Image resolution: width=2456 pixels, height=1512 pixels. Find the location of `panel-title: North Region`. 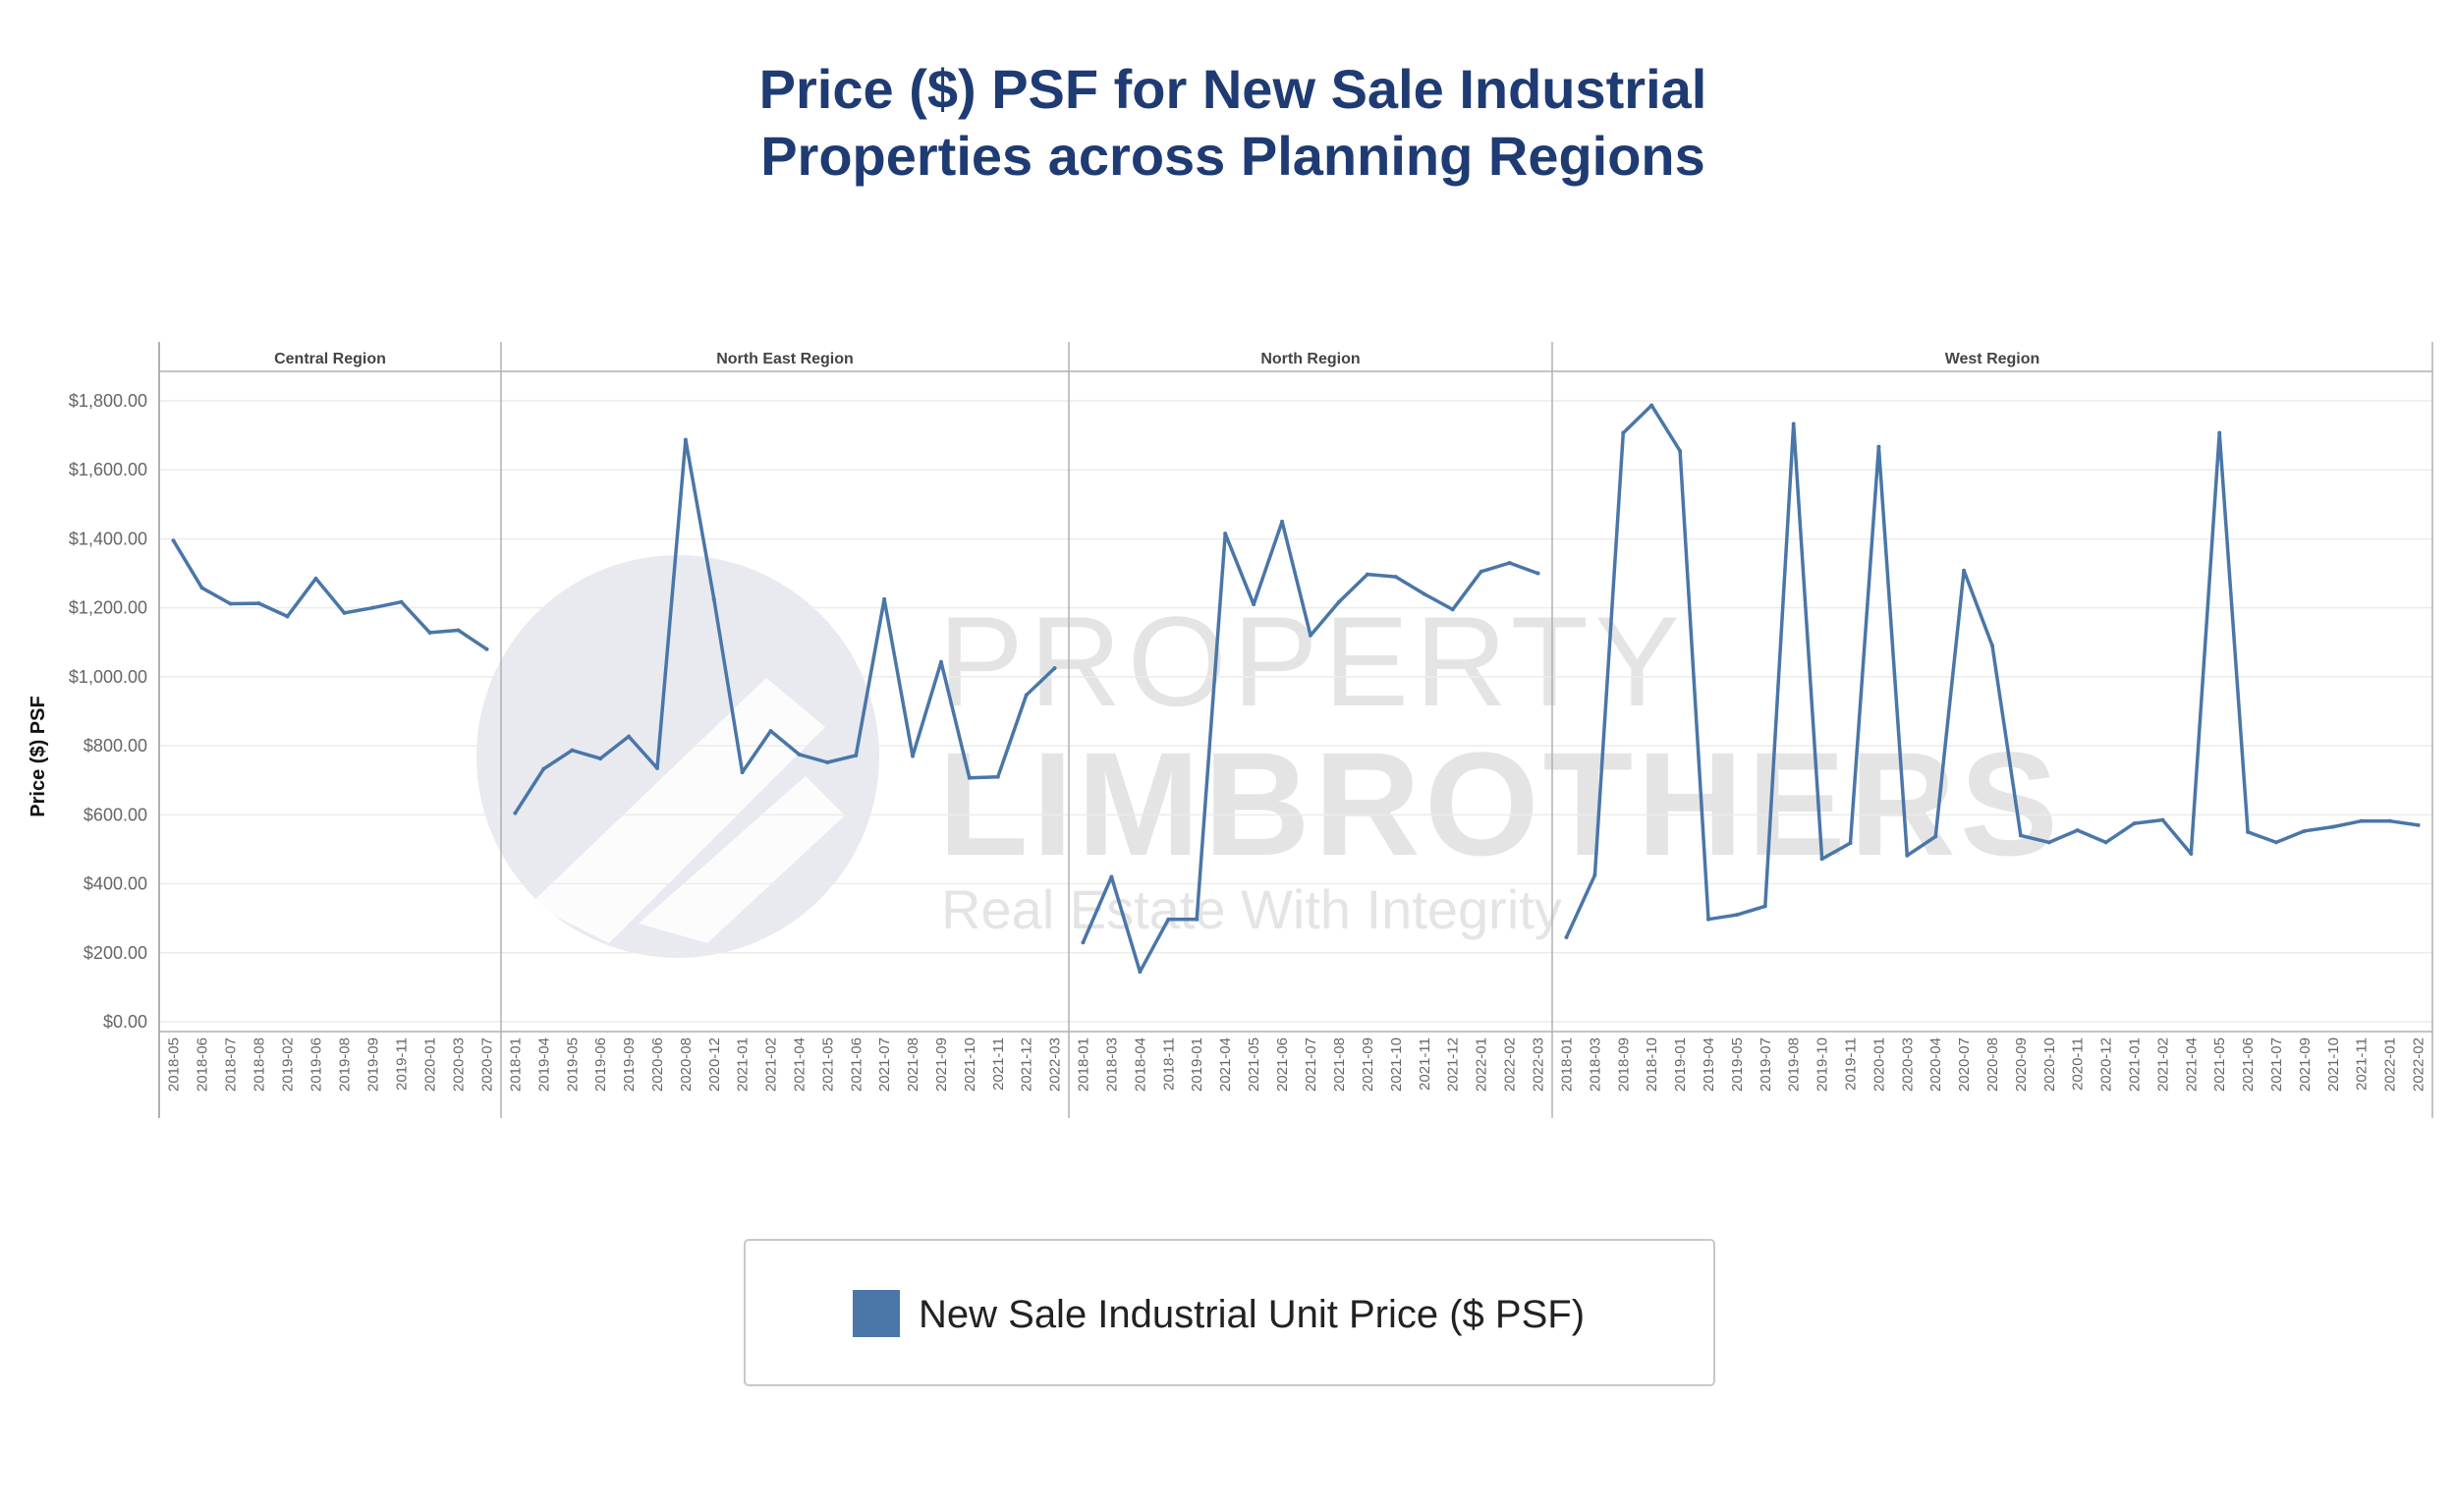

panel-title: North Region is located at coordinates (1310, 359).